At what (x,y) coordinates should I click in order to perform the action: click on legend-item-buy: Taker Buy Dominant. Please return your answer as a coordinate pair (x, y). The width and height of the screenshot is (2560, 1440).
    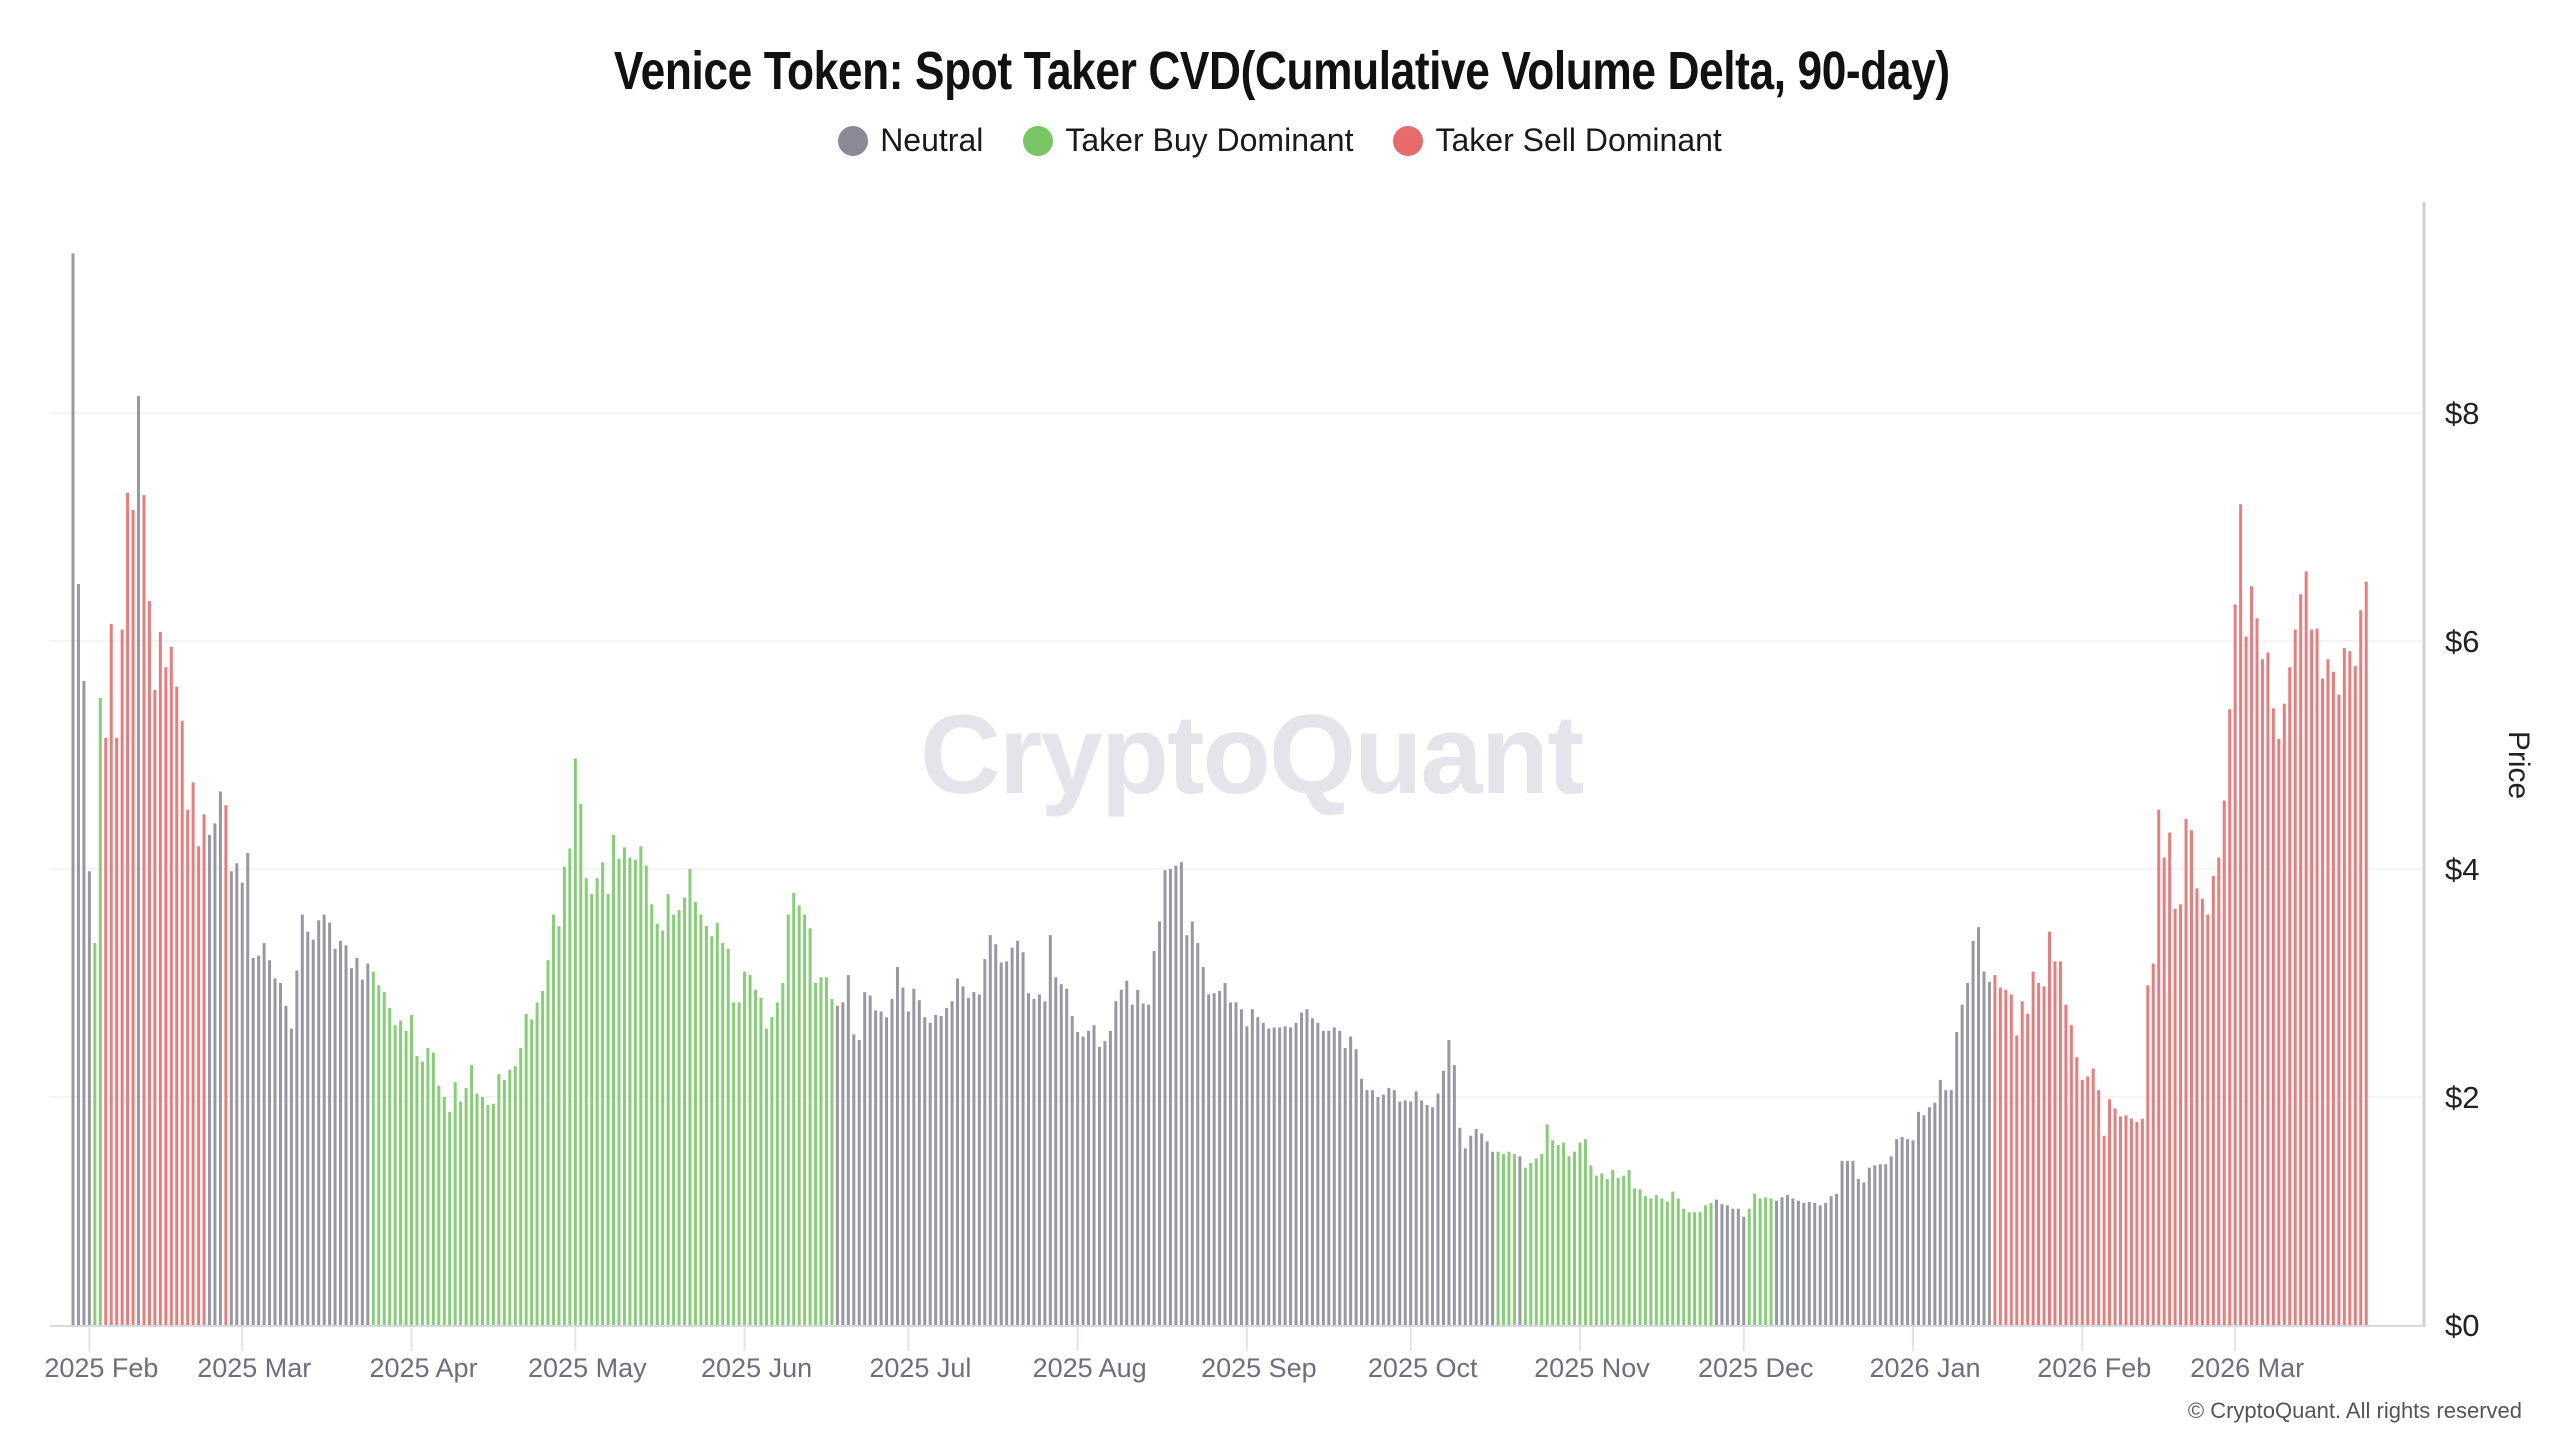
    Looking at the image, I should click on (1188, 140).